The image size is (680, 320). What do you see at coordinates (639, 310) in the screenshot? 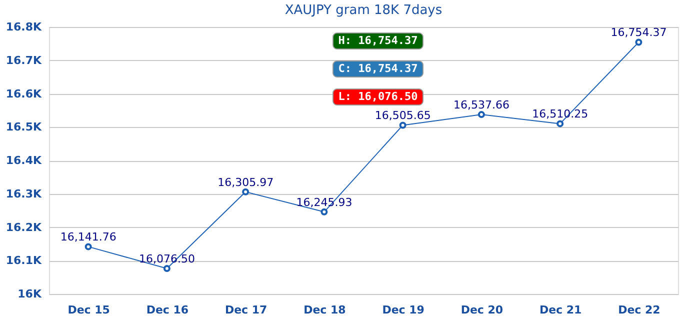
I see `x-tick-label: Dec 22` at bounding box center [639, 310].